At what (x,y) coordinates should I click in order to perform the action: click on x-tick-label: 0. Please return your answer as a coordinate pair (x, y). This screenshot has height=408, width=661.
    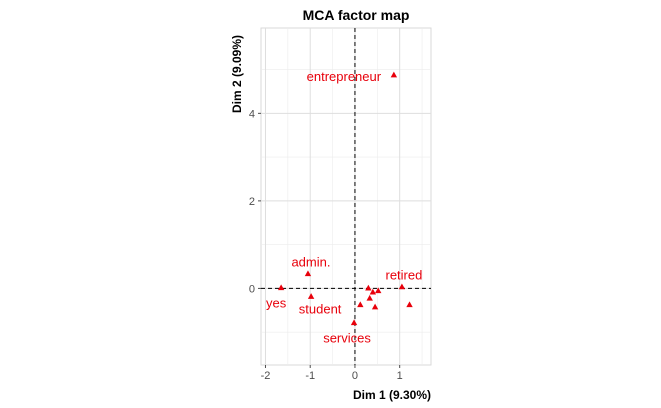
    Looking at the image, I should click on (355, 376).